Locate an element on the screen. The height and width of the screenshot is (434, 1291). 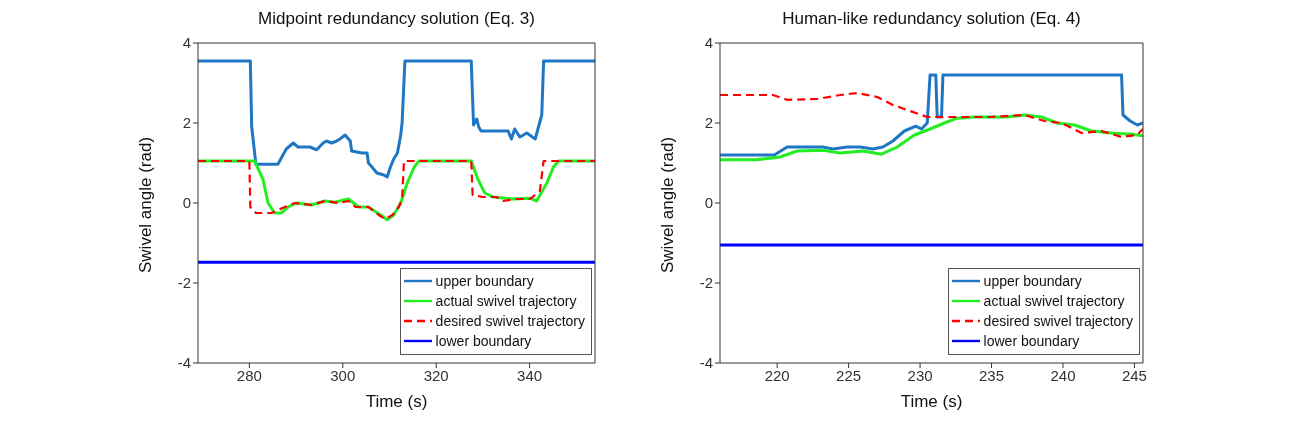
x-tick-label: 220 is located at coordinates (777, 375).